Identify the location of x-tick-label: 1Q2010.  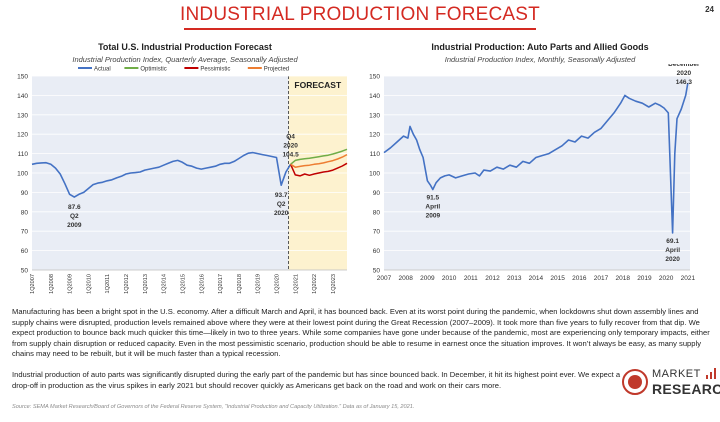
(89, 284).